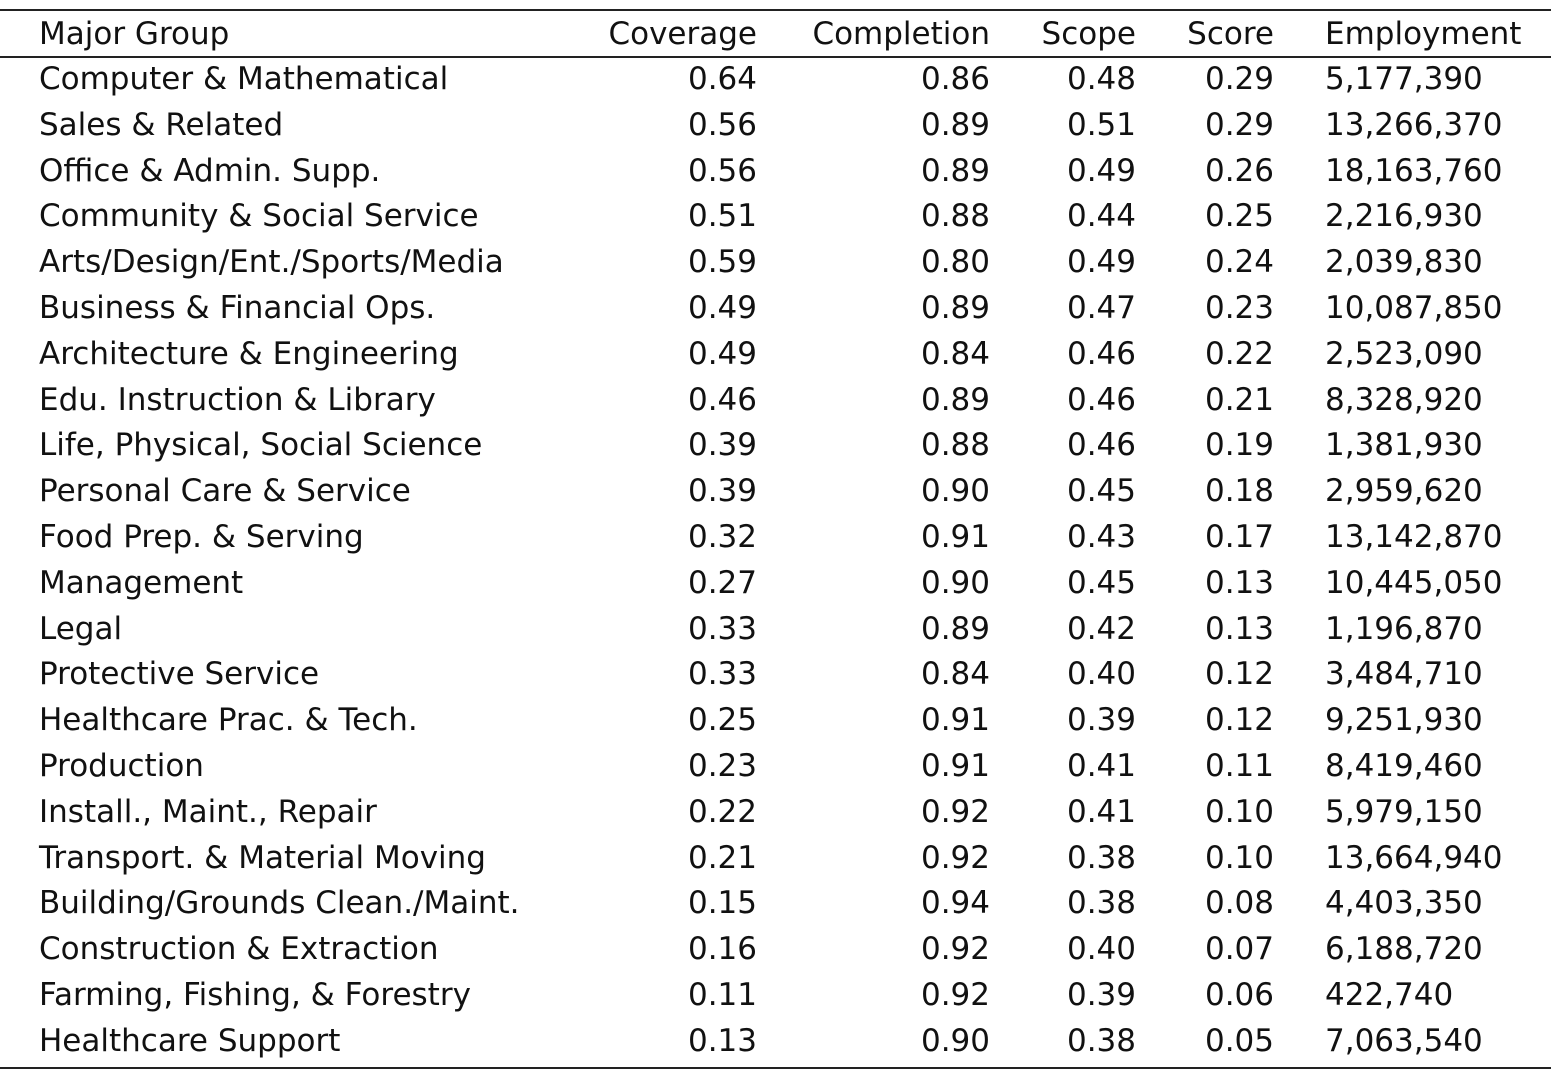 This screenshot has width=1560, height=1078. What do you see at coordinates (722, 79) in the screenshot?
I see `cell-coverage: 0.64` at bounding box center [722, 79].